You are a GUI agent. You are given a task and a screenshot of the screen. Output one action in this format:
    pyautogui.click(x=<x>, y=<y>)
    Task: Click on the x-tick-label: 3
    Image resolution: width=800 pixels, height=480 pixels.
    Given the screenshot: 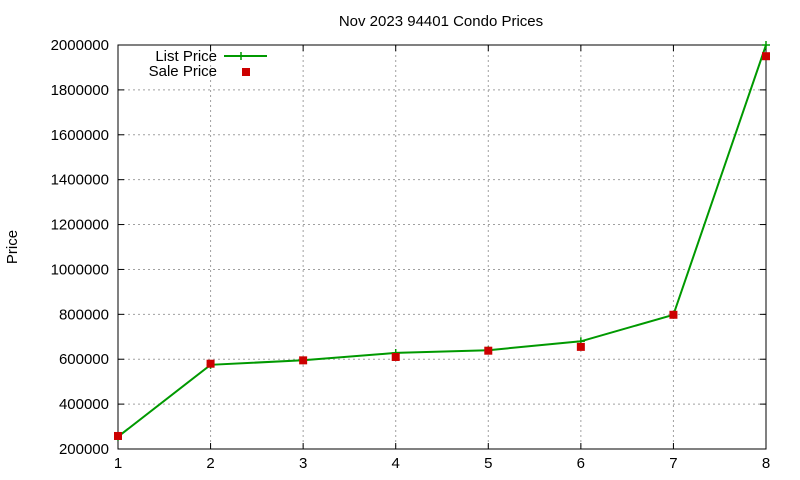 What is the action you would take?
    pyautogui.click(x=303, y=463)
    